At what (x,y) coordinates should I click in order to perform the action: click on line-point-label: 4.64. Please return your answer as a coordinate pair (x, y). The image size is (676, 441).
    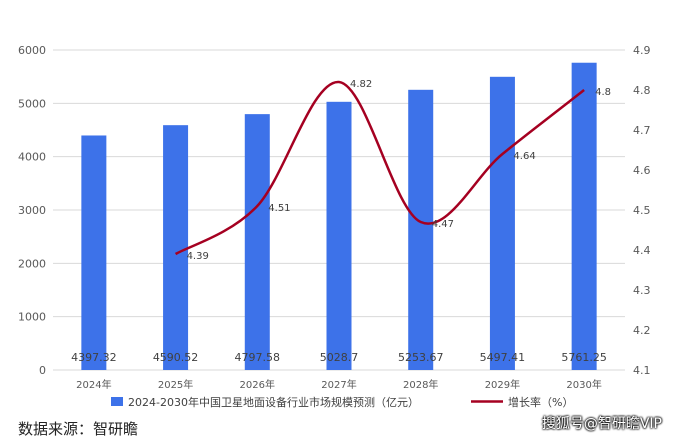
    Looking at the image, I should click on (524, 156).